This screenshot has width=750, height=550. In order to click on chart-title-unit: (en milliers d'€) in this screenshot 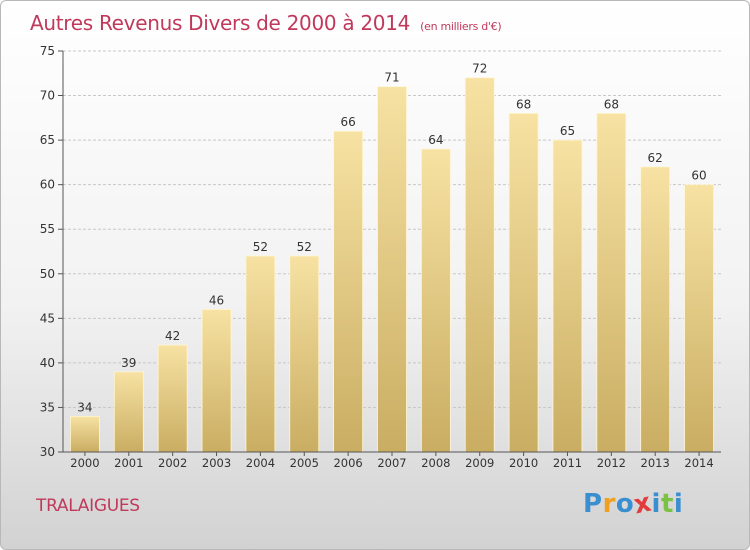, I will do `click(461, 26)`.